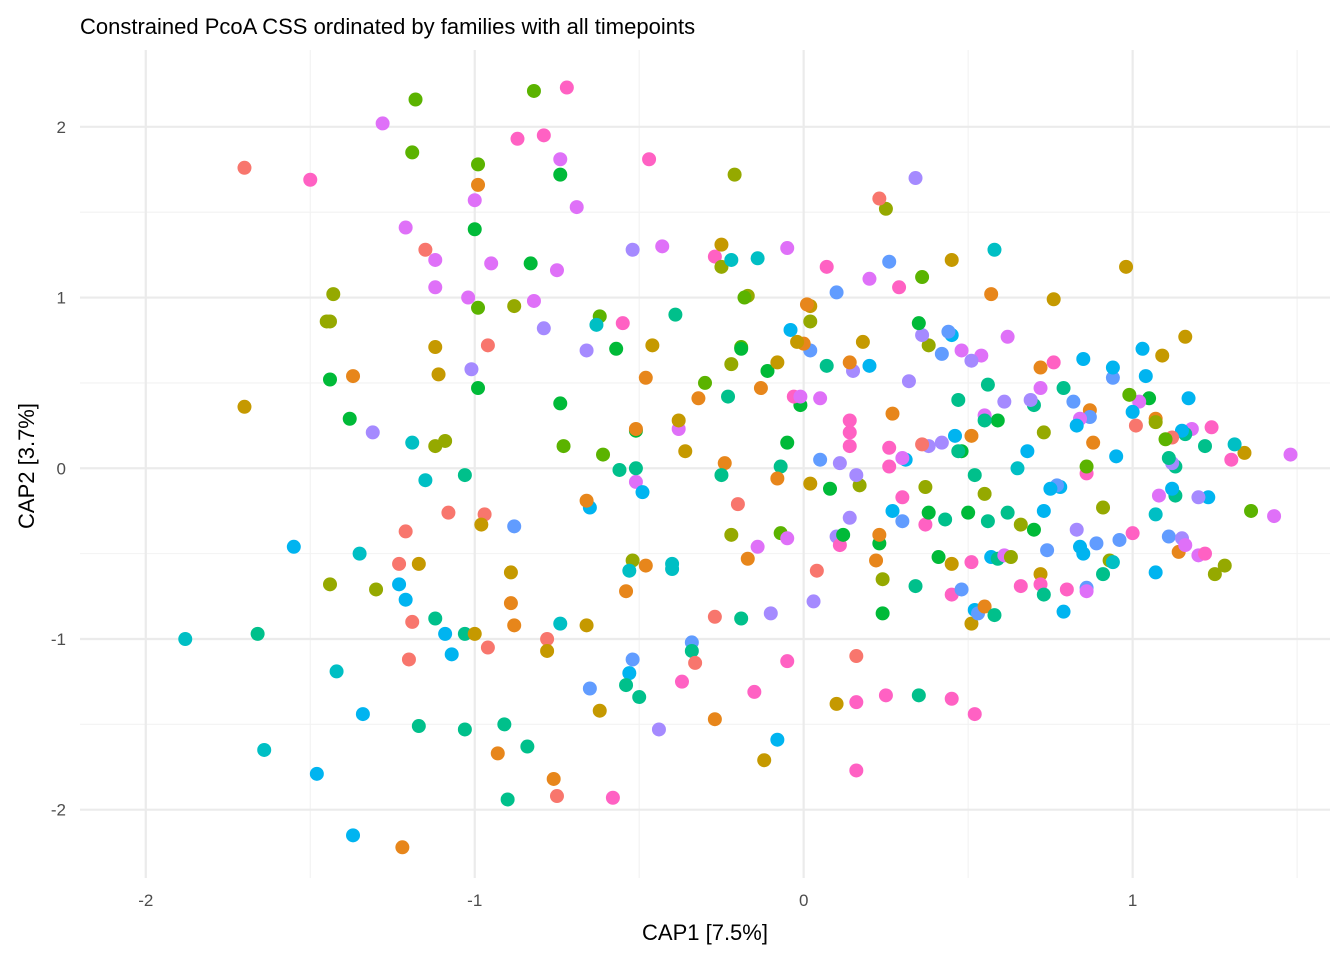 This screenshot has height=960, width=1344. I want to click on y-tick-label: -2, so click(58, 810).